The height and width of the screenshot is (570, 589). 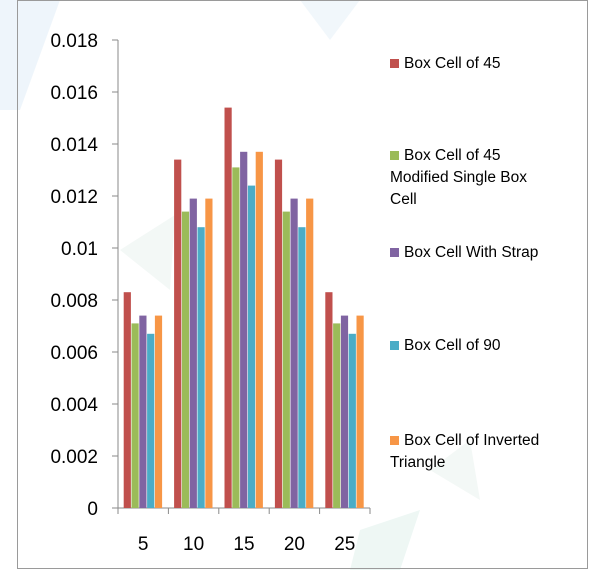 What do you see at coordinates (79, 249) in the screenshot?
I see `y-tick-label: 0.01` at bounding box center [79, 249].